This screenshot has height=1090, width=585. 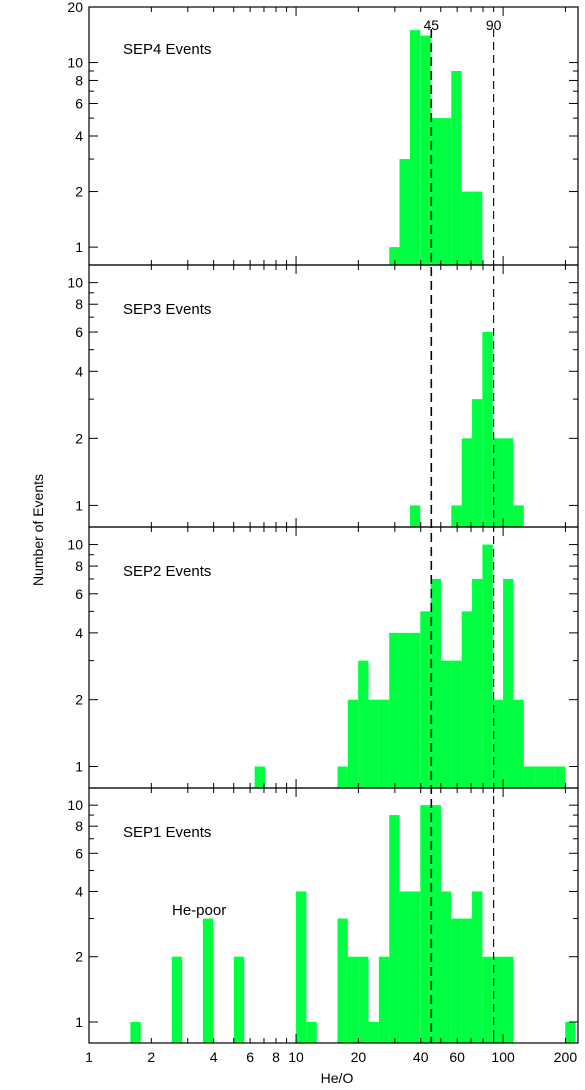 I want to click on reference-line-label: 45, so click(x=432, y=25).